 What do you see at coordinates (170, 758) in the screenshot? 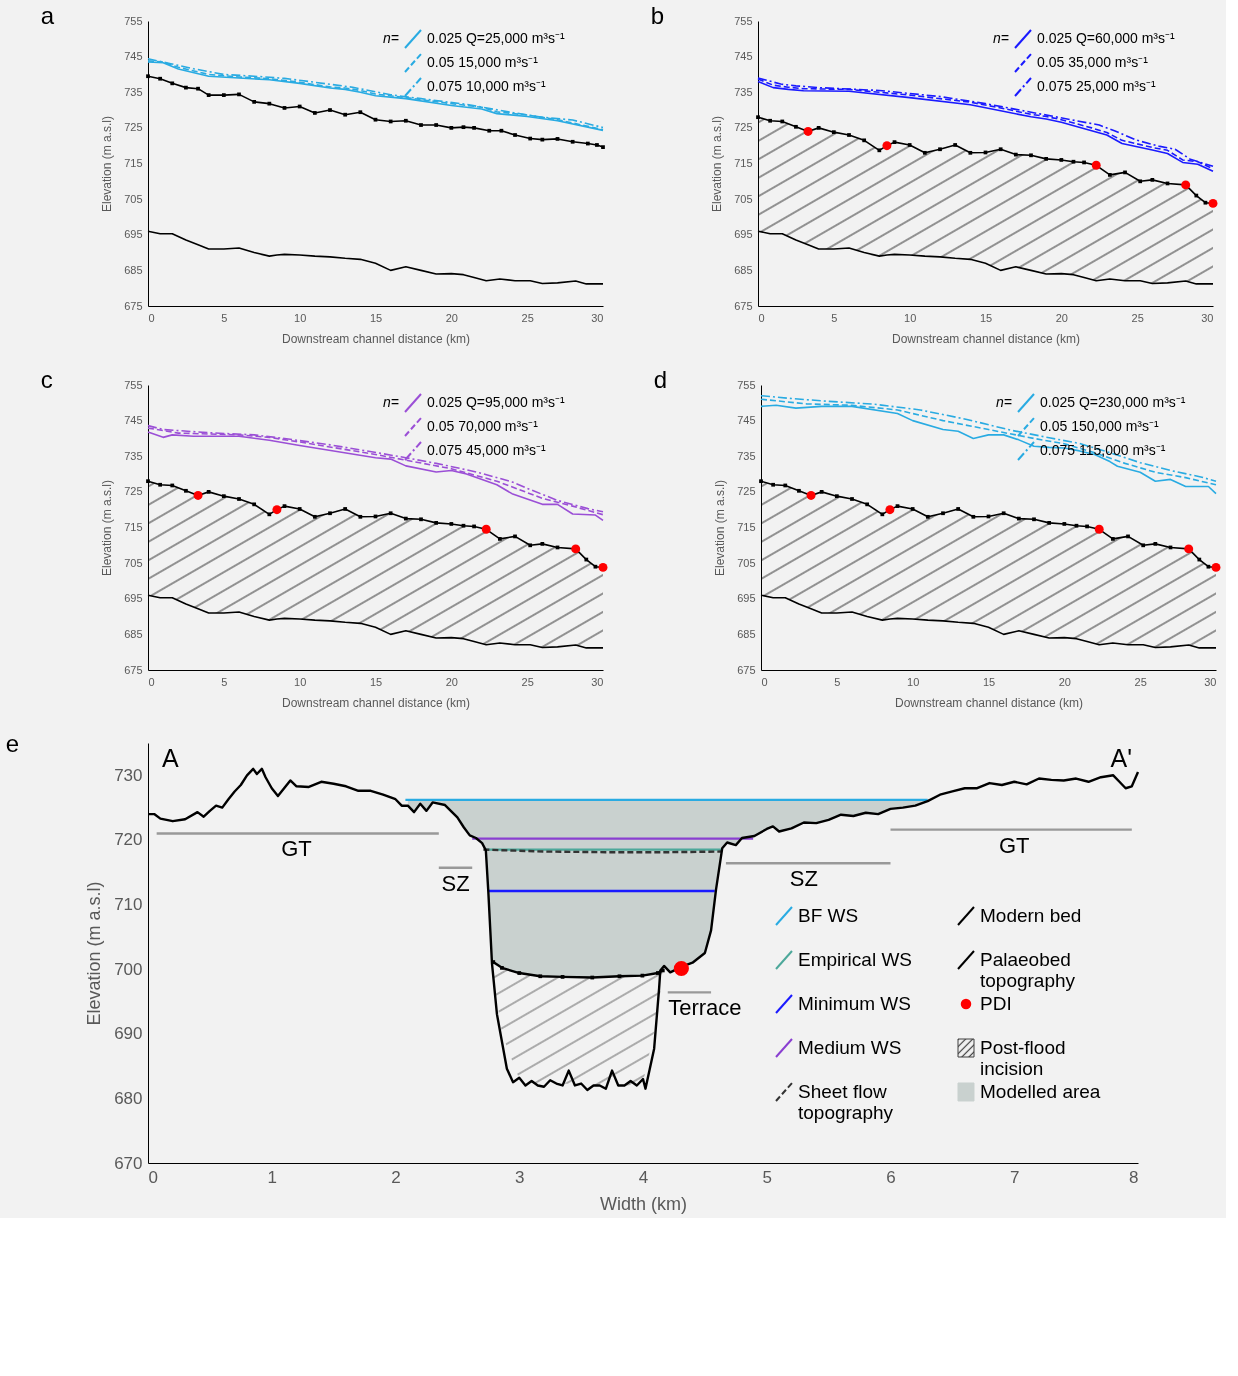
I see `annotation: A` at bounding box center [170, 758].